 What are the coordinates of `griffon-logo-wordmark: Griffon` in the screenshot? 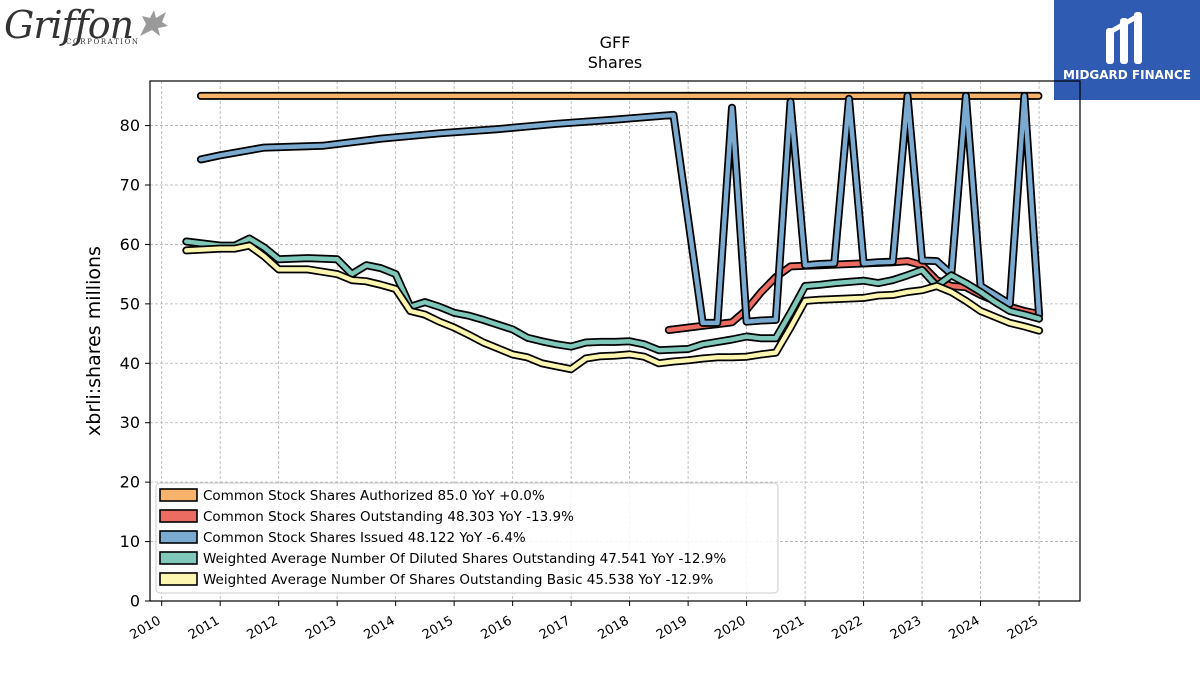 It's located at (69, 25).